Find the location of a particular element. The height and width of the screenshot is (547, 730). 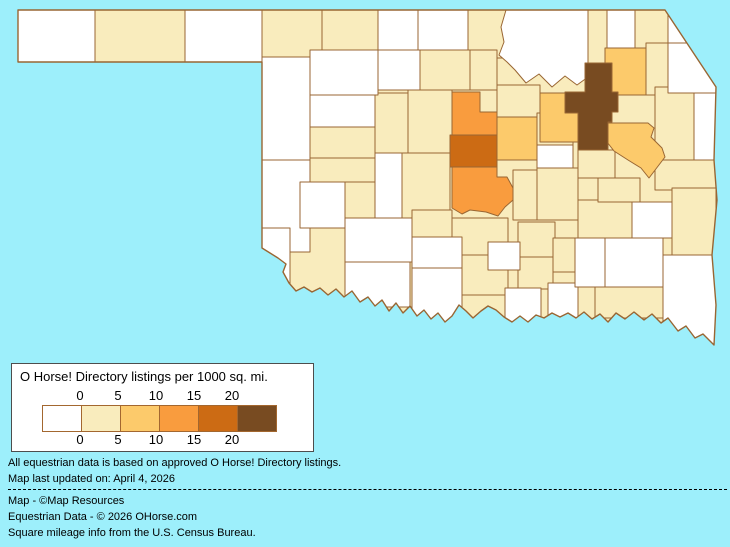

county-alfalfa is located at coordinates (398, 31).